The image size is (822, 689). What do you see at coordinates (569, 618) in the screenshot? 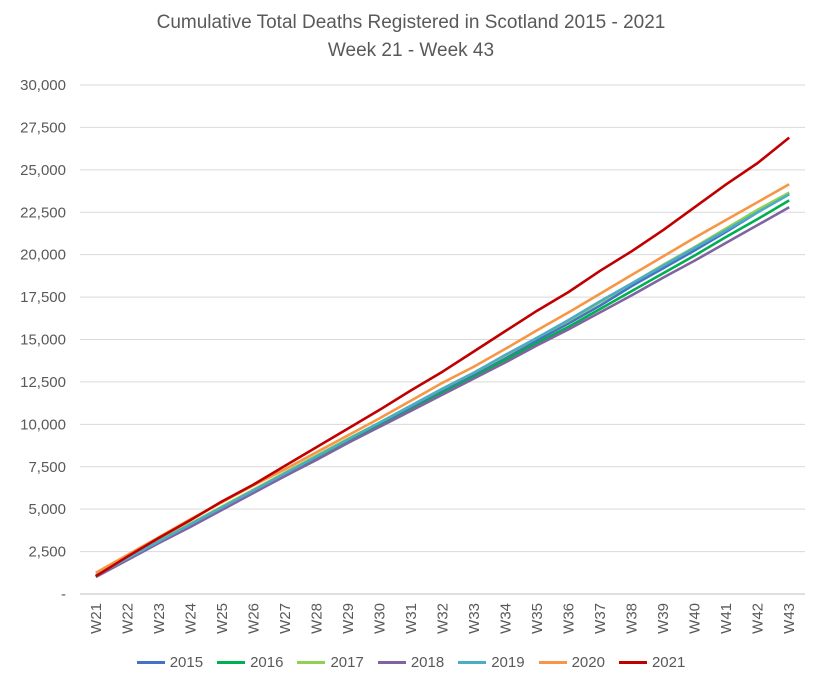
I see `x-tick-label: W36` at bounding box center [569, 618].